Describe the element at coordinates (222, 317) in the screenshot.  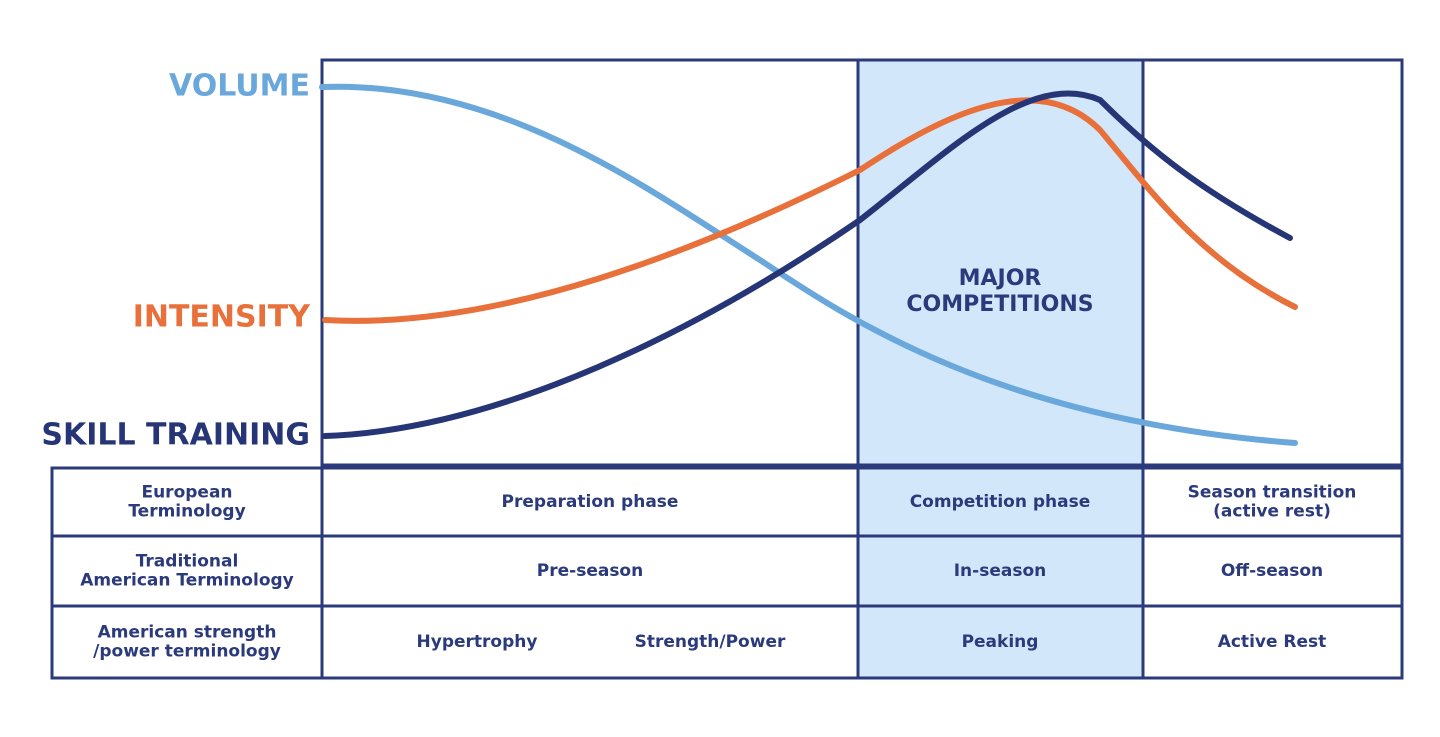
I see `intensity-label: INTENSITY` at that location.